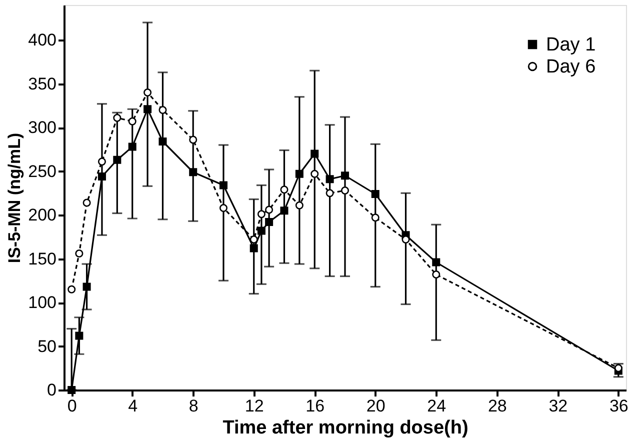 The height and width of the screenshot is (442, 632). Describe the element at coordinates (42, 302) in the screenshot. I see `y-tick-label: 100` at that location.